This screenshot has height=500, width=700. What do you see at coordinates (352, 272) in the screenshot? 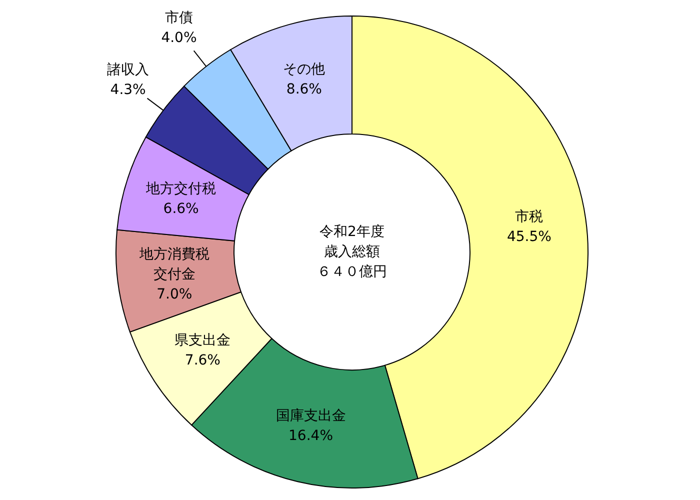
I see `annotation: ６４０億円` at bounding box center [352, 272].